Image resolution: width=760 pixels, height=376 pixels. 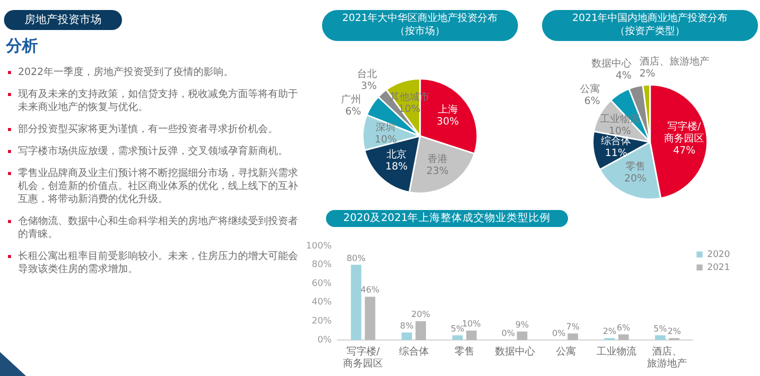 I want to click on x-tick-label: 工业物流, so click(x=616, y=352).